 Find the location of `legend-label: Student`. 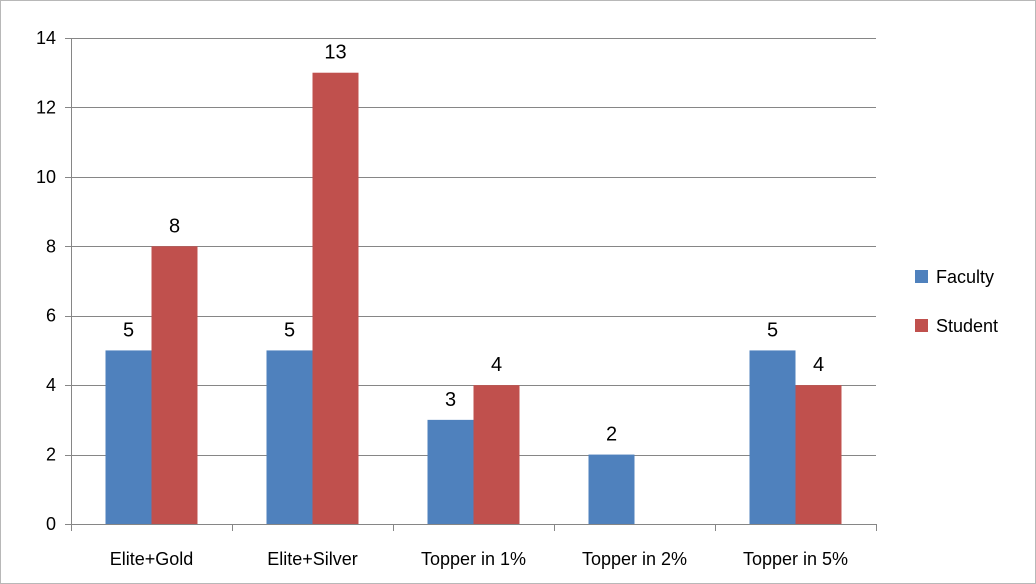

legend-label: Student is located at coordinates (967, 326).